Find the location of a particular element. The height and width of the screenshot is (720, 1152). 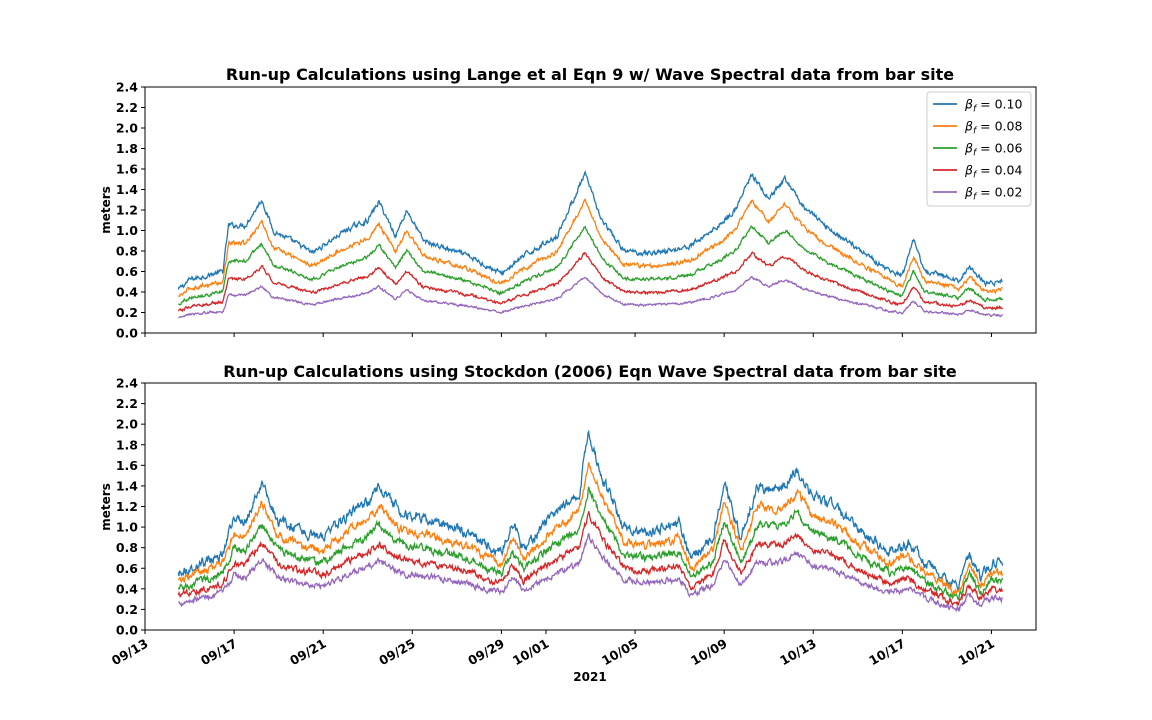

x-tick-label: 09/17 is located at coordinates (219, 652).